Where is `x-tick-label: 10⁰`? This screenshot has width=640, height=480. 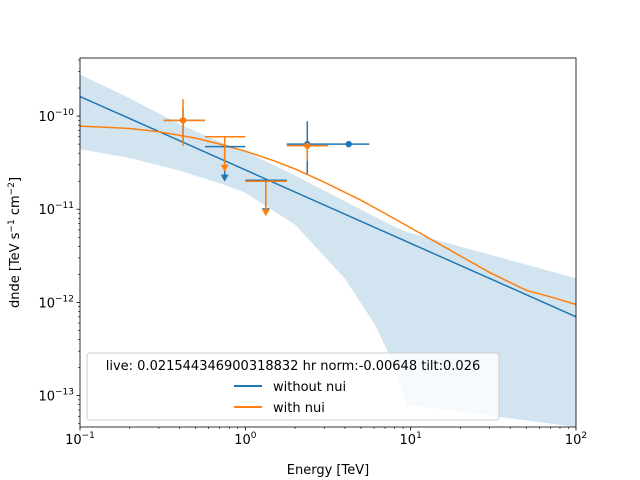 x-tick-label: 10⁰ is located at coordinates (245, 439).